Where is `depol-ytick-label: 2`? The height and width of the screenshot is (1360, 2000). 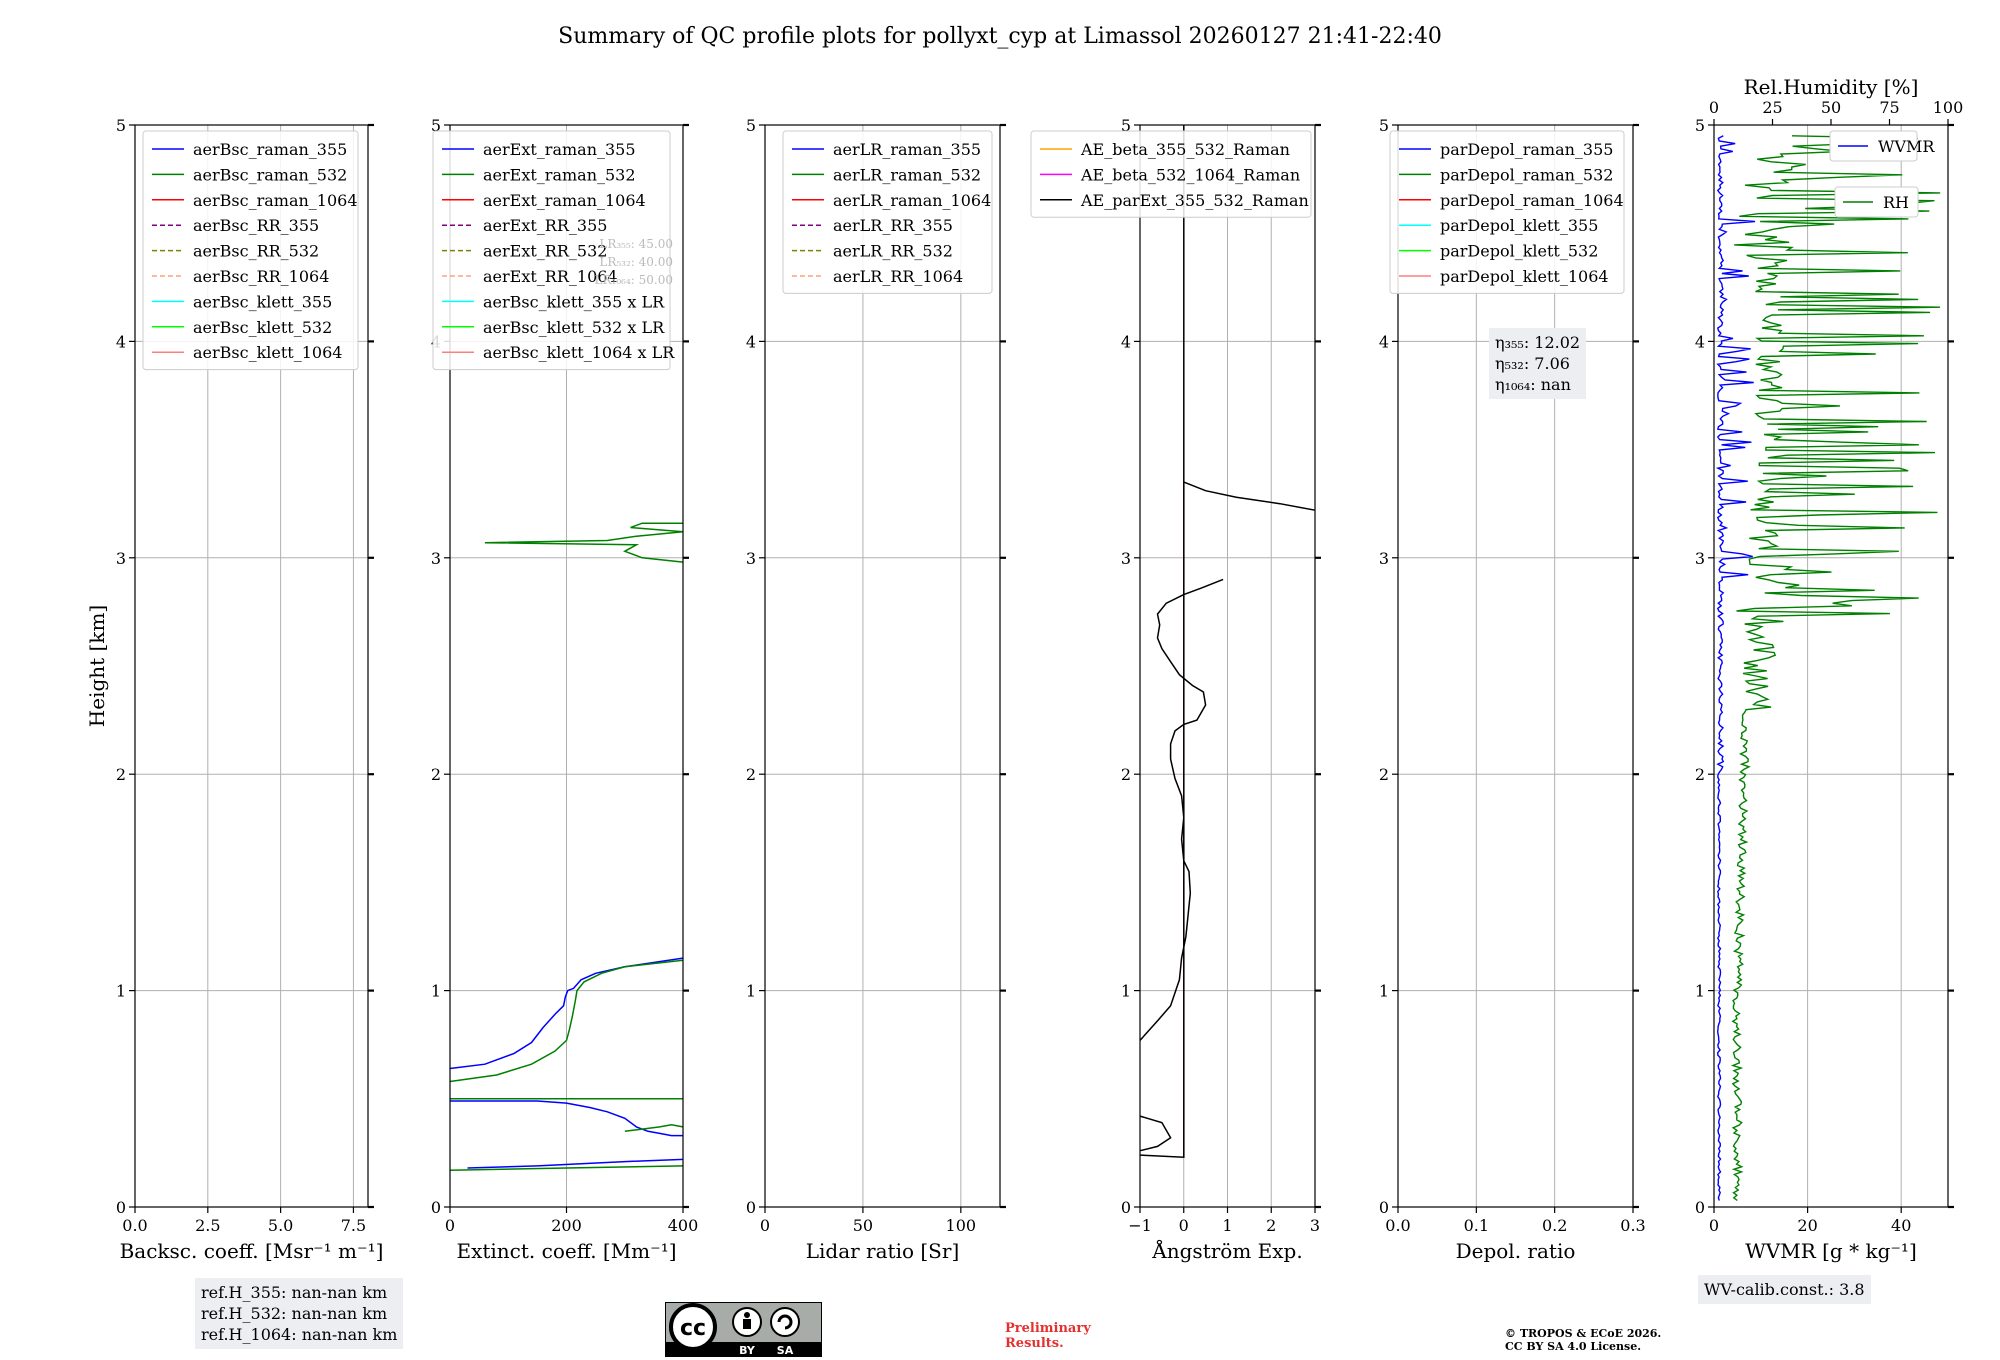 depol-ytick-label: 2 is located at coordinates (1384, 774).